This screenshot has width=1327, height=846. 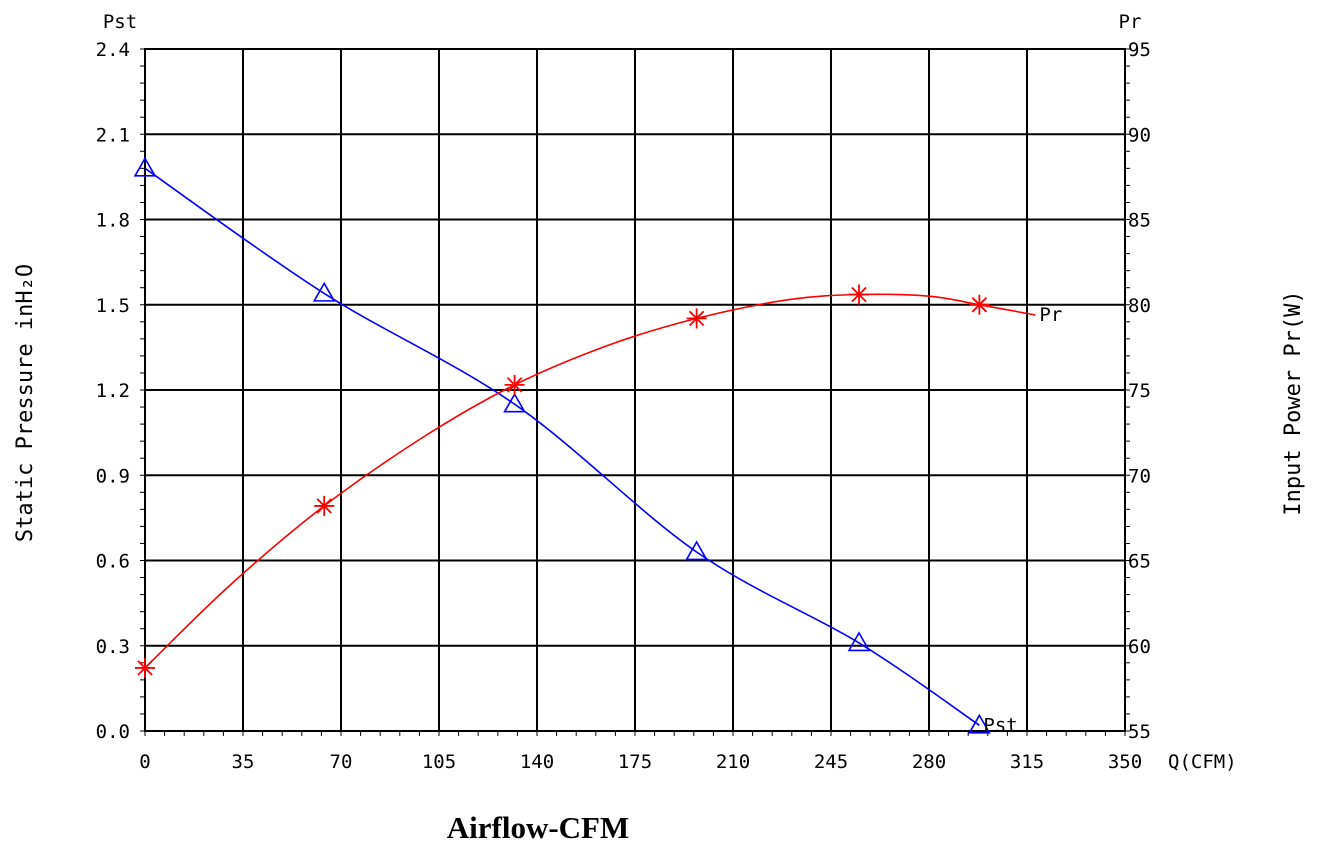 What do you see at coordinates (113, 135) in the screenshot?
I see `left-tick-label: 2.1` at bounding box center [113, 135].